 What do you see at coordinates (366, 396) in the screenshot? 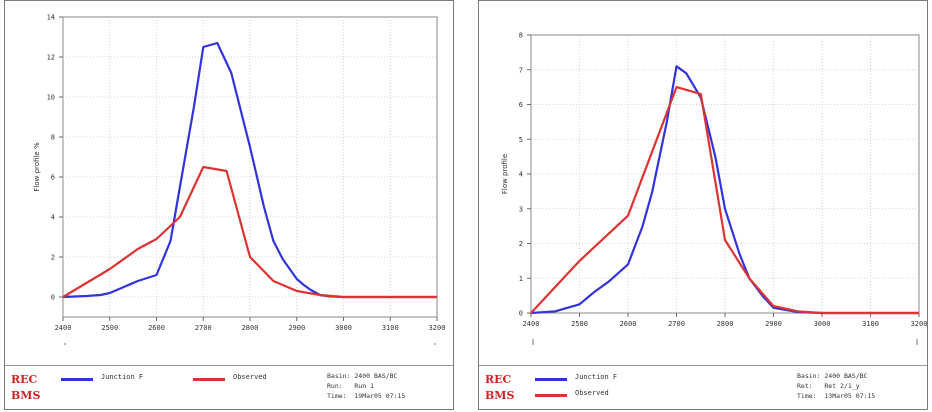
I see `info-line: Time: 19Mar05 07:15` at bounding box center [366, 396].